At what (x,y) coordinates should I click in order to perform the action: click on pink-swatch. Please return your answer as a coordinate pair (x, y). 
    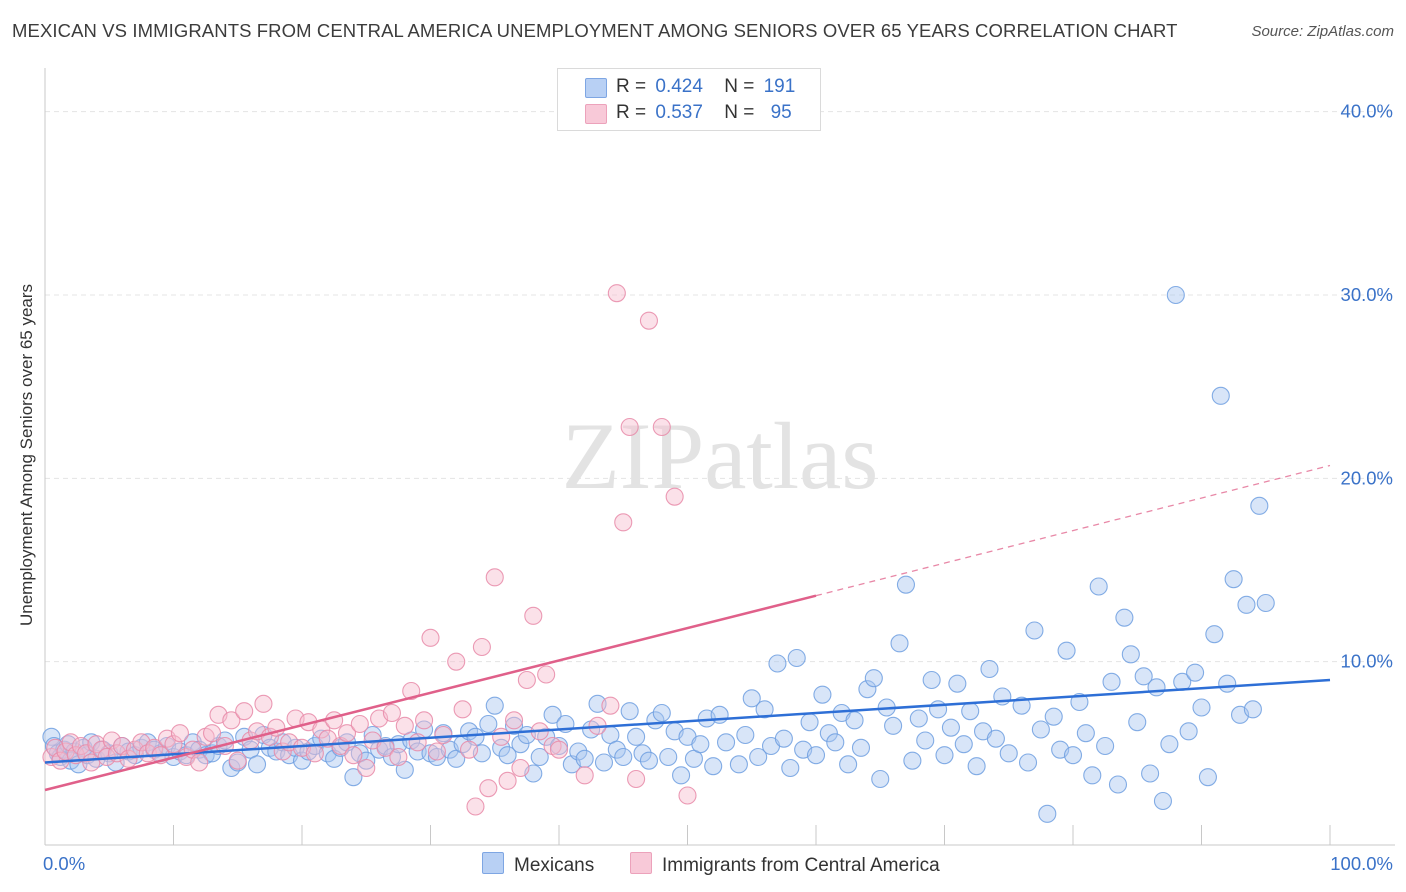
    Looking at the image, I should click on (596, 114).